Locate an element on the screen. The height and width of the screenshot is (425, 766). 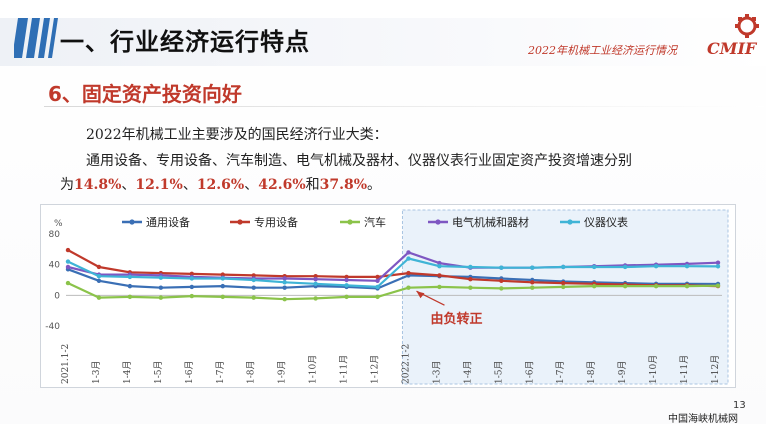
x-tick-label: 1-5月 is located at coordinates (158, 373).